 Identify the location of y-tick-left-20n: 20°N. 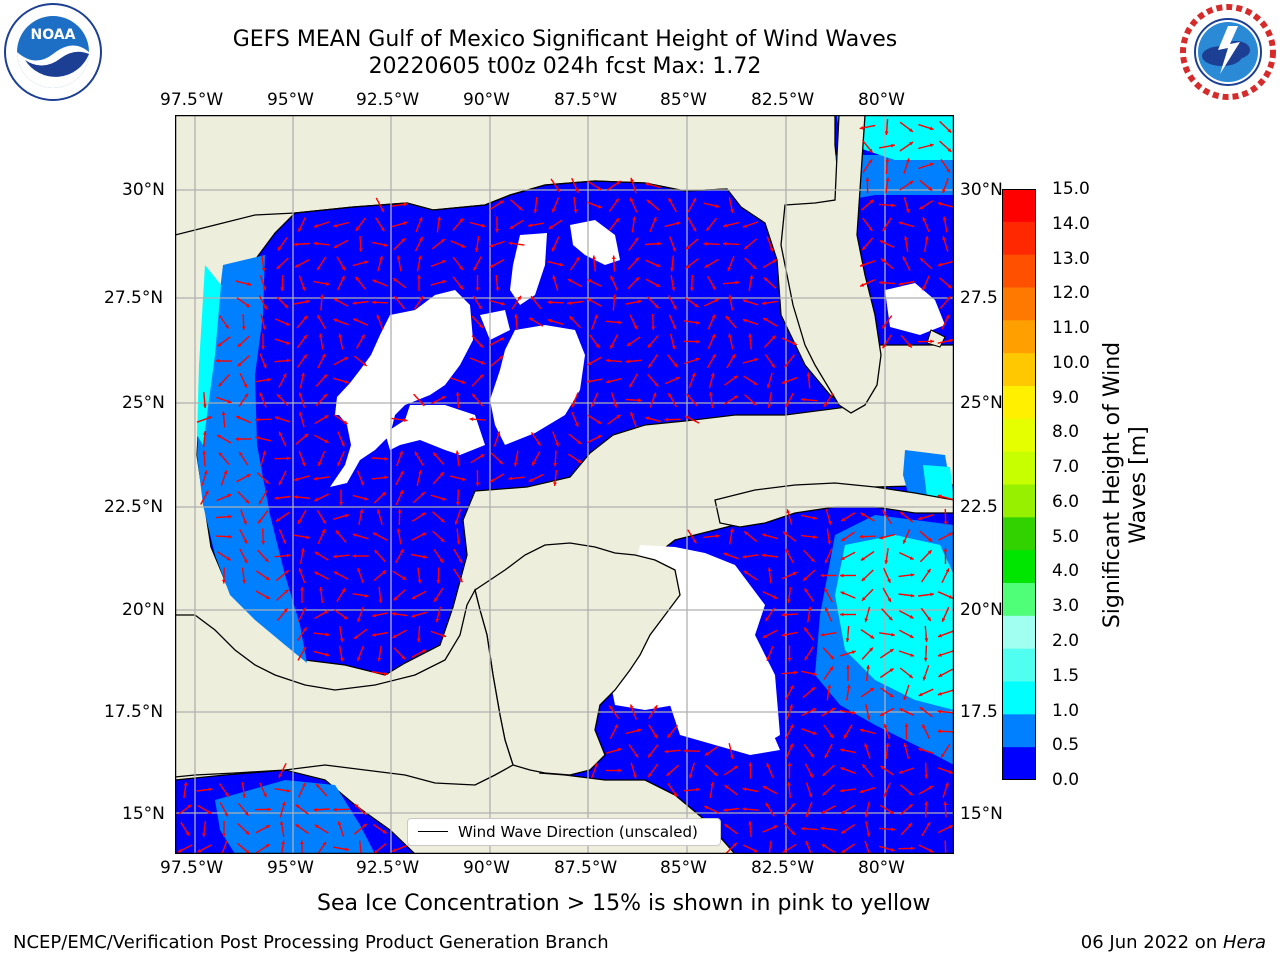
(143, 610).